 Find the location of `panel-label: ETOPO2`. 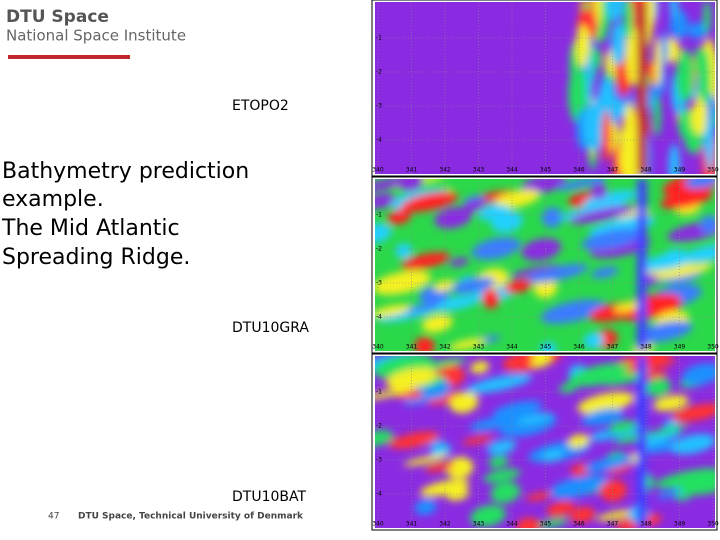

panel-label: ETOPO2 is located at coordinates (260, 106).